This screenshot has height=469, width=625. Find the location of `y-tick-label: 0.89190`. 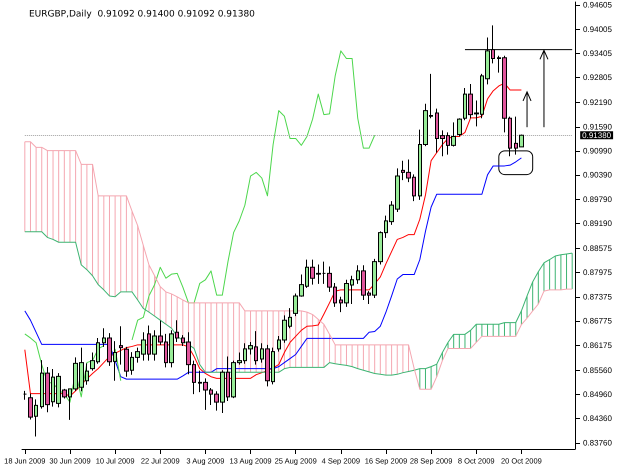

y-tick-label: 0.89190 is located at coordinates (597, 223).